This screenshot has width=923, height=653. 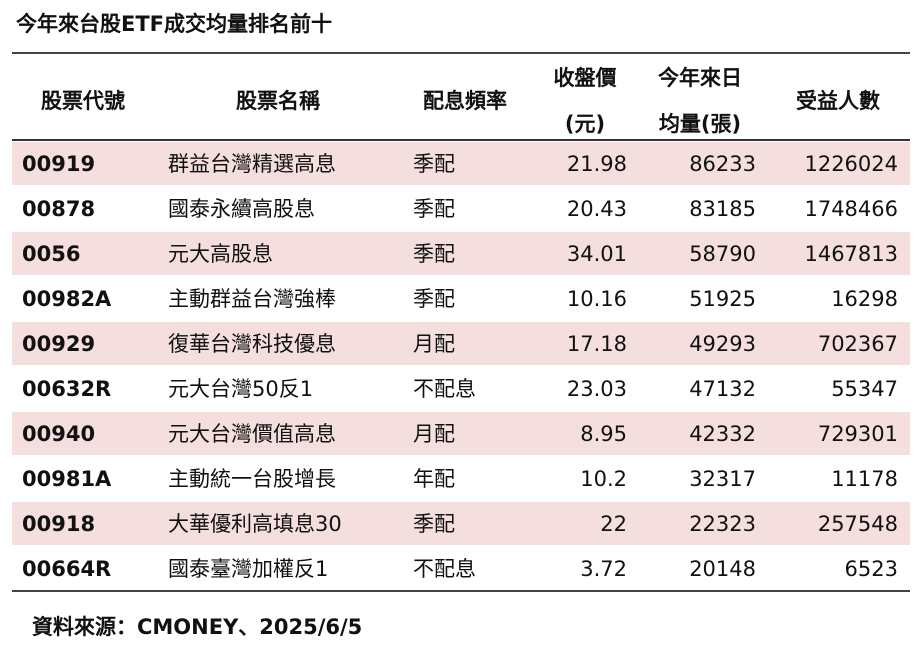 What do you see at coordinates (585, 124) in the screenshot?
I see `header-cell: (元)` at bounding box center [585, 124].